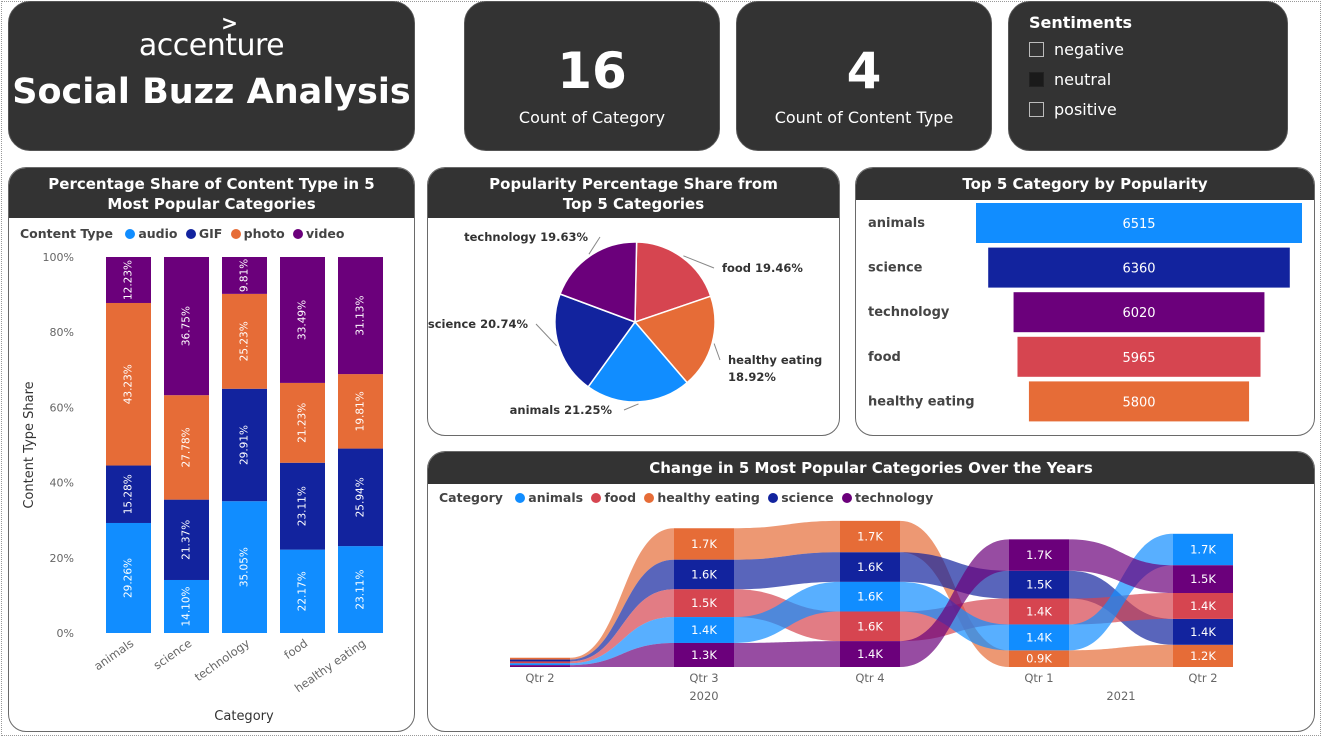 Image resolution: width=1322 pixels, height=737 pixels. Describe the element at coordinates (303, 423) in the screenshot. I see `data-label: 21.23%` at that location.